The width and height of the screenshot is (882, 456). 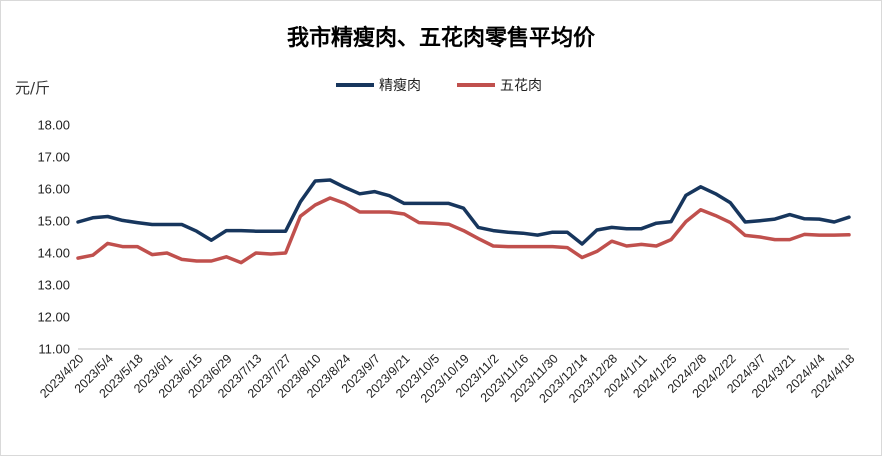 I want to click on legend-label-lean-pork: 精瘦肉, so click(x=400, y=85).